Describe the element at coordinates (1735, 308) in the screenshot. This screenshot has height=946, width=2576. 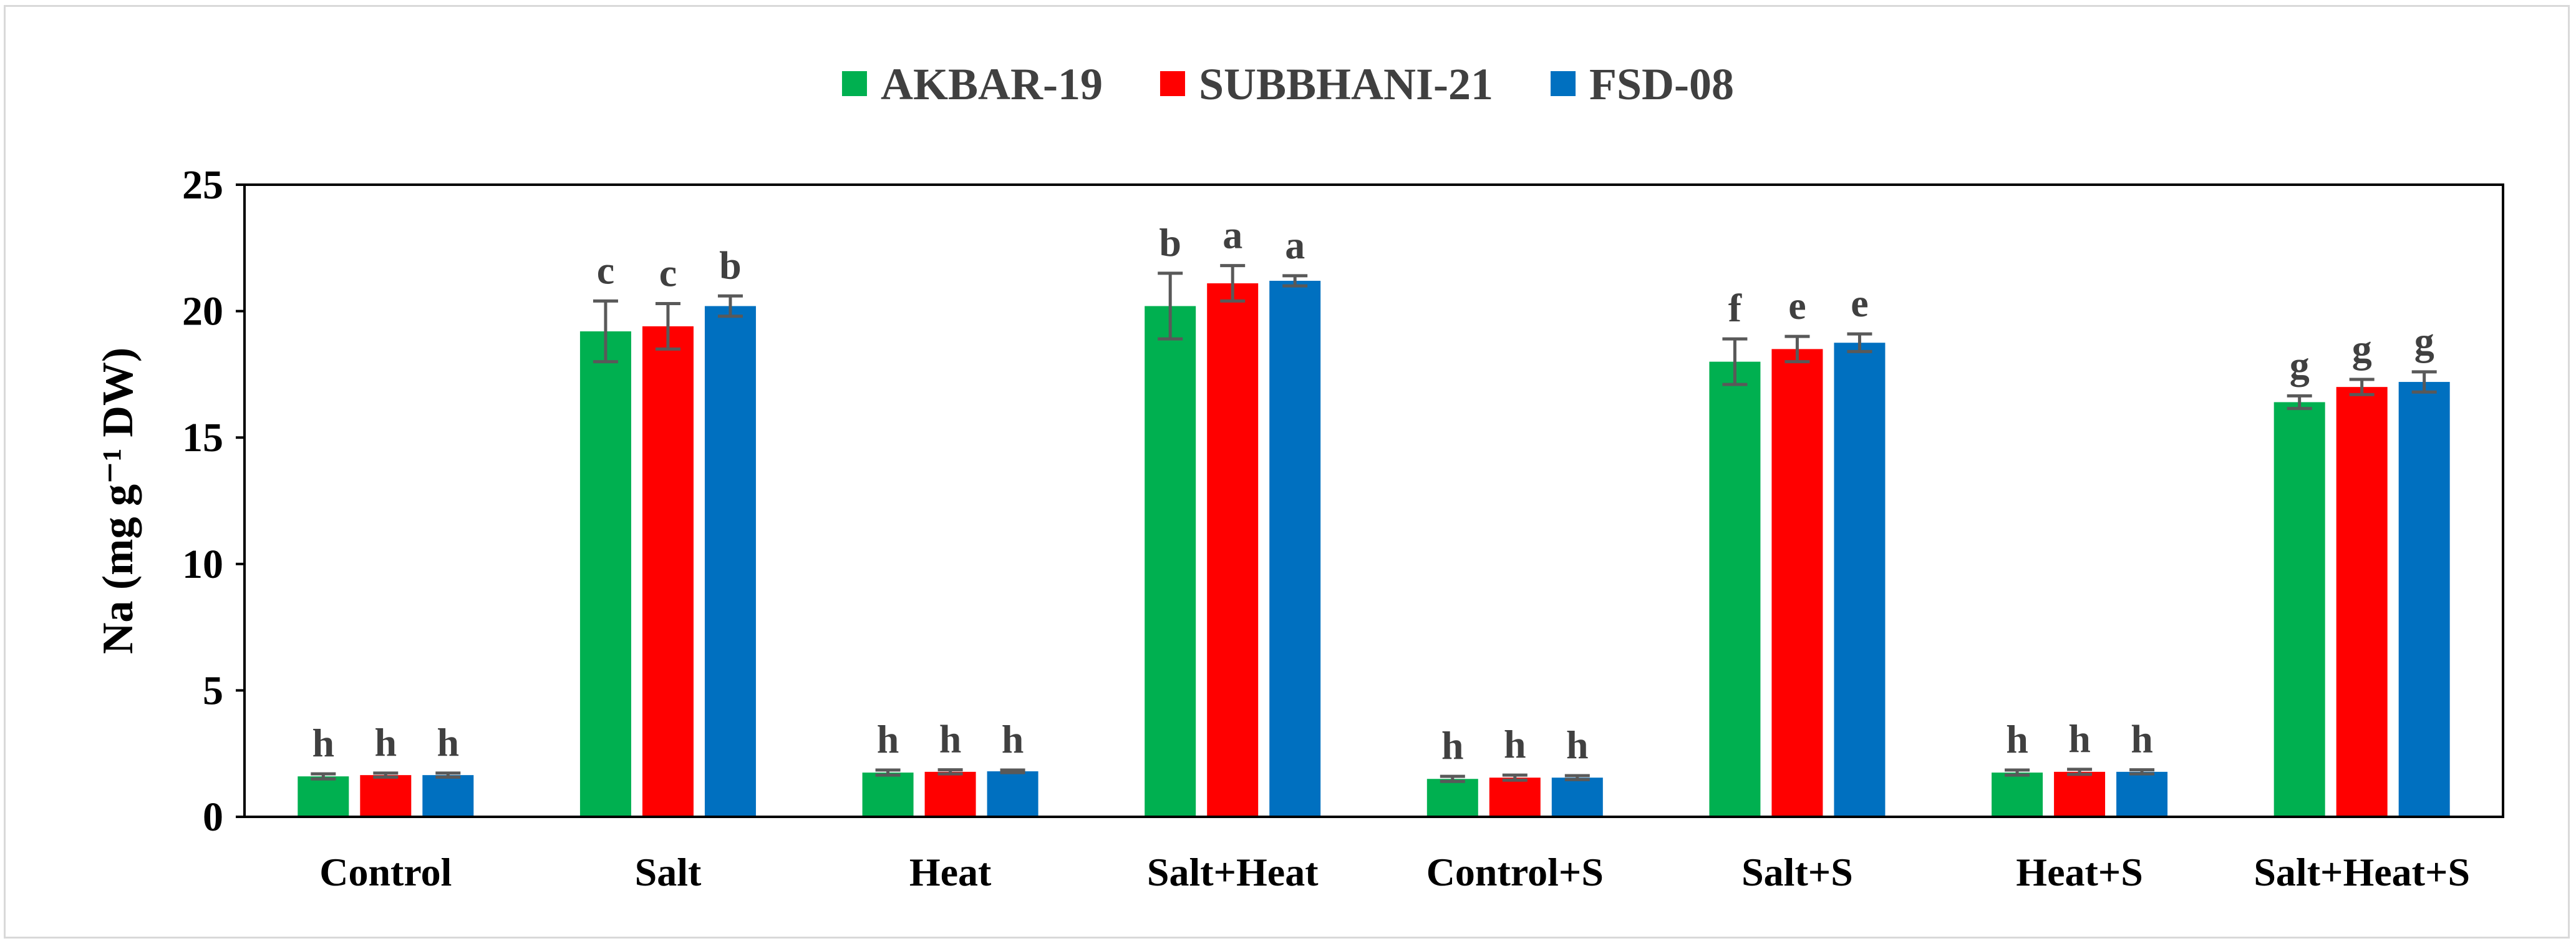
I see `significance-letter: f` at that location.